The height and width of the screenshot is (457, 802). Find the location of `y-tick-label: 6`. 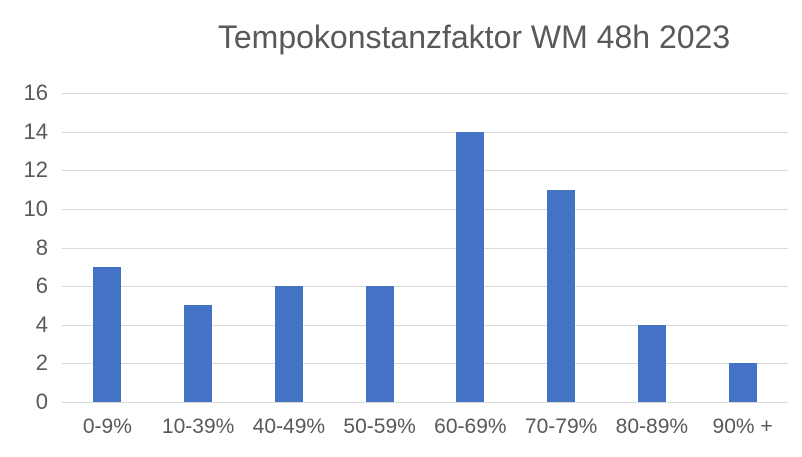

y-tick-label: 6 is located at coordinates (41, 286).